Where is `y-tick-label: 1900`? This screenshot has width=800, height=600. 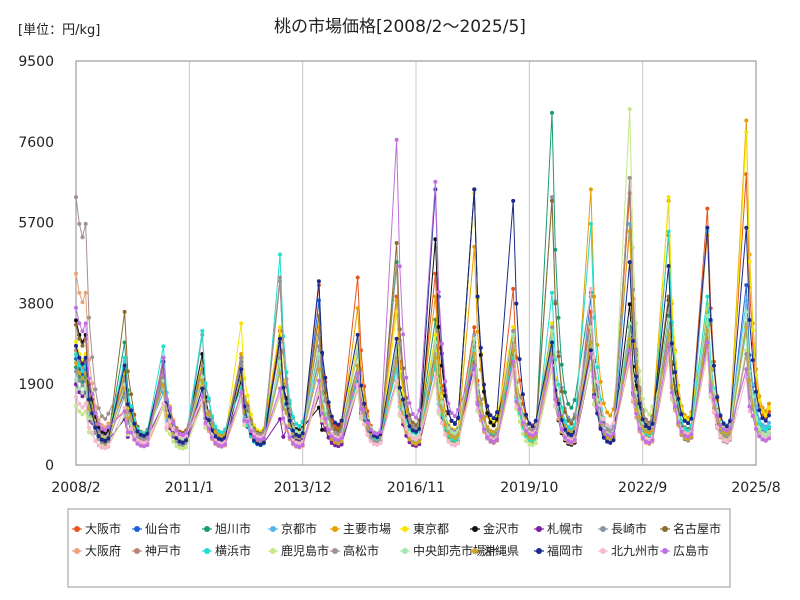 y-tick-label: 1900 is located at coordinates (36, 385).